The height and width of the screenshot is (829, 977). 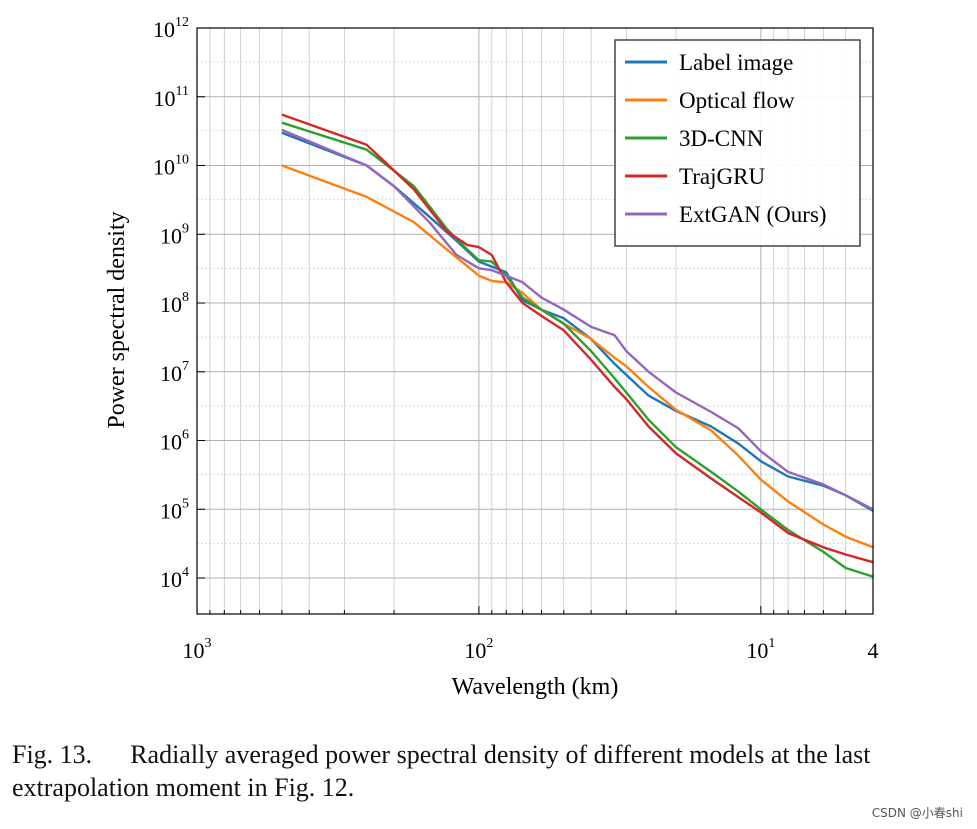 What do you see at coordinates (171, 166) in the screenshot?
I see `y-tick-label: 10¹⁰` at bounding box center [171, 166].